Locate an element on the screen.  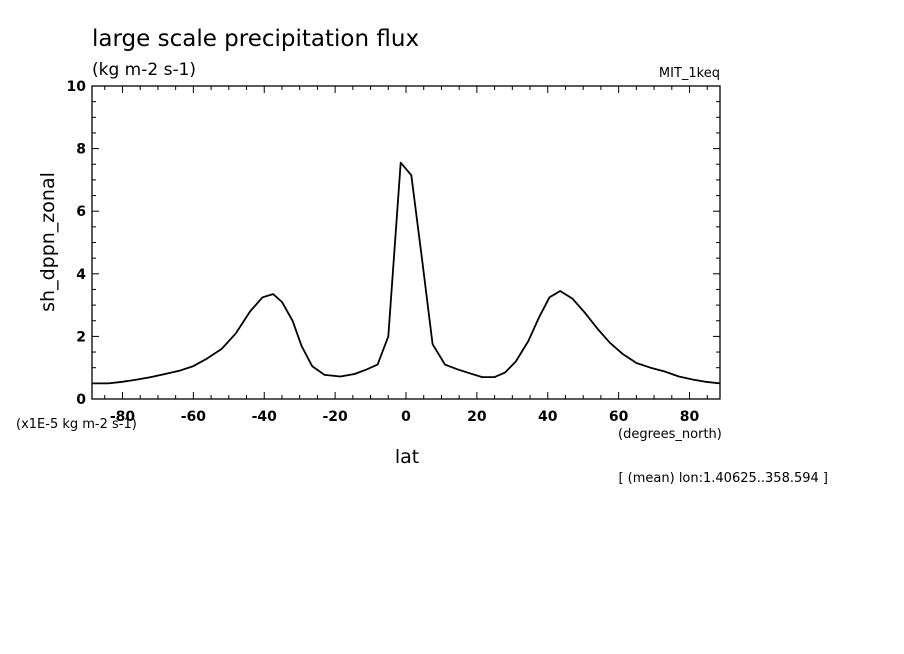
x-tick-label: -80 is located at coordinates (123, 417).